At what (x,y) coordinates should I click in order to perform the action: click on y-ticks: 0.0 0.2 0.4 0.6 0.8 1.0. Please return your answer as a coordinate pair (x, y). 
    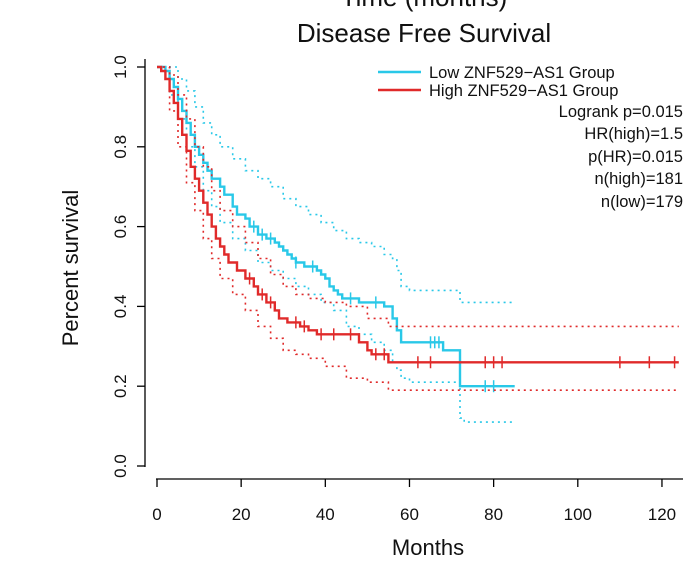
    Looking at the image, I should click on (128, 266).